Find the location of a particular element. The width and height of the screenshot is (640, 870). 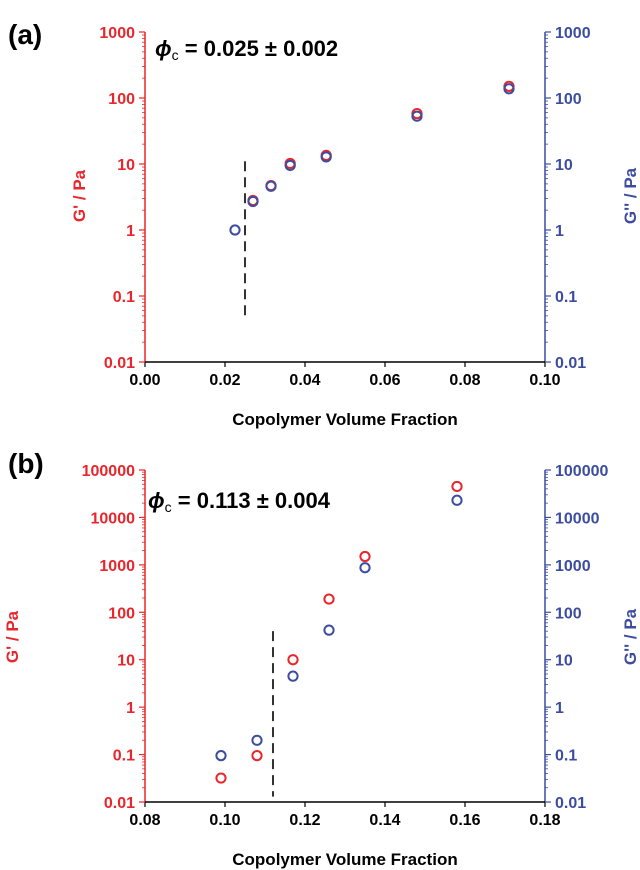

phi-annotation-b: ϕc = 0.113 ± 0.004 is located at coordinates (239, 501).